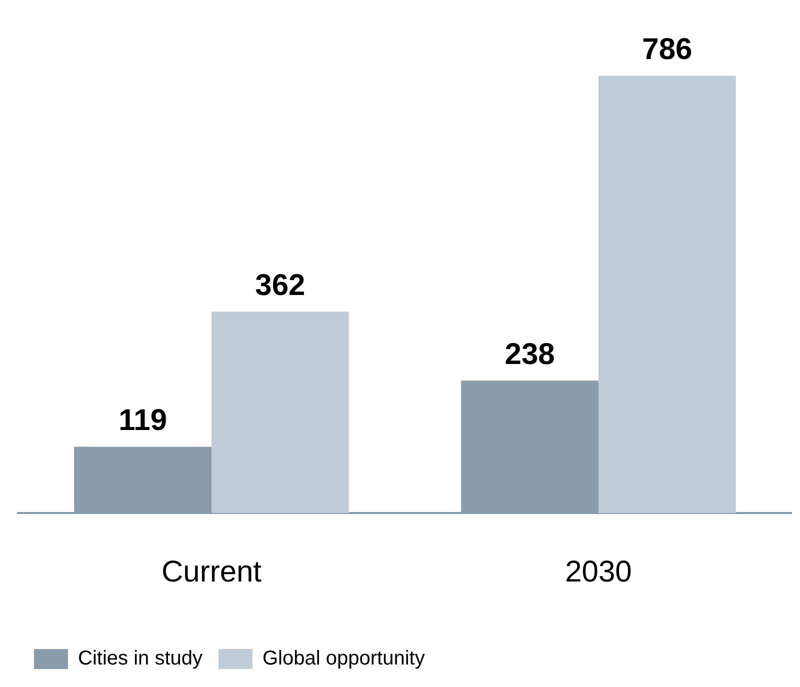 The height and width of the screenshot is (687, 800). What do you see at coordinates (140, 659) in the screenshot?
I see `legend-label: Cities in study` at bounding box center [140, 659].